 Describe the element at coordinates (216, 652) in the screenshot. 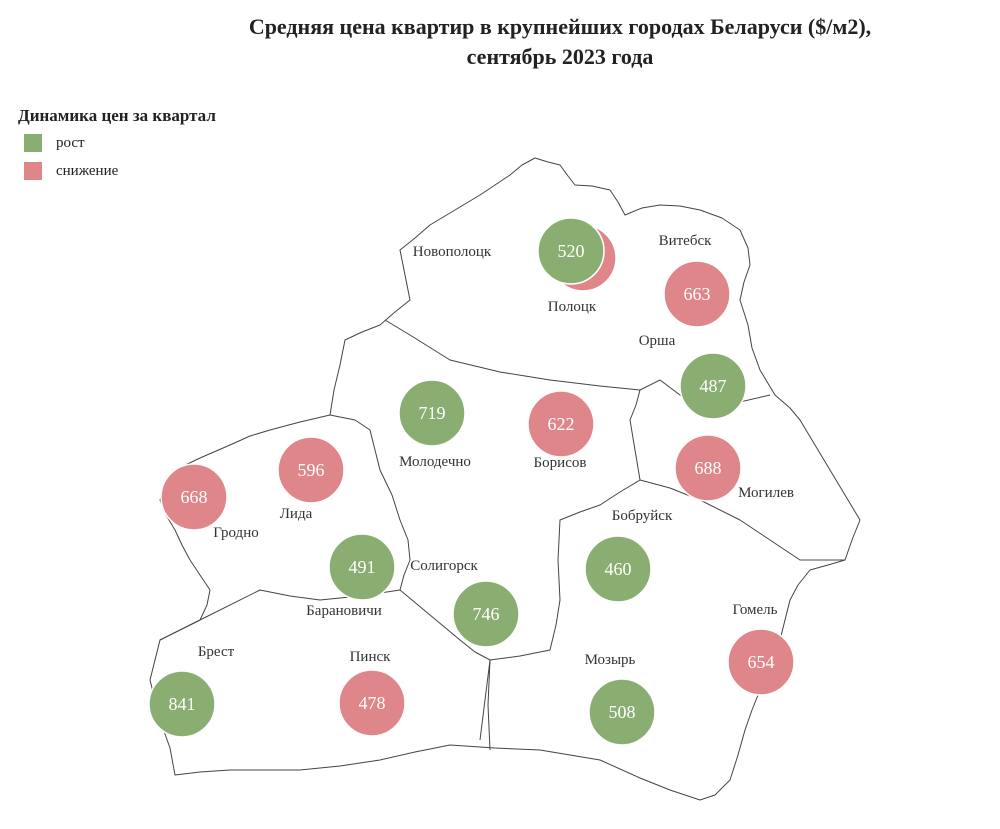

I see `city-13-label: Брест` at that location.